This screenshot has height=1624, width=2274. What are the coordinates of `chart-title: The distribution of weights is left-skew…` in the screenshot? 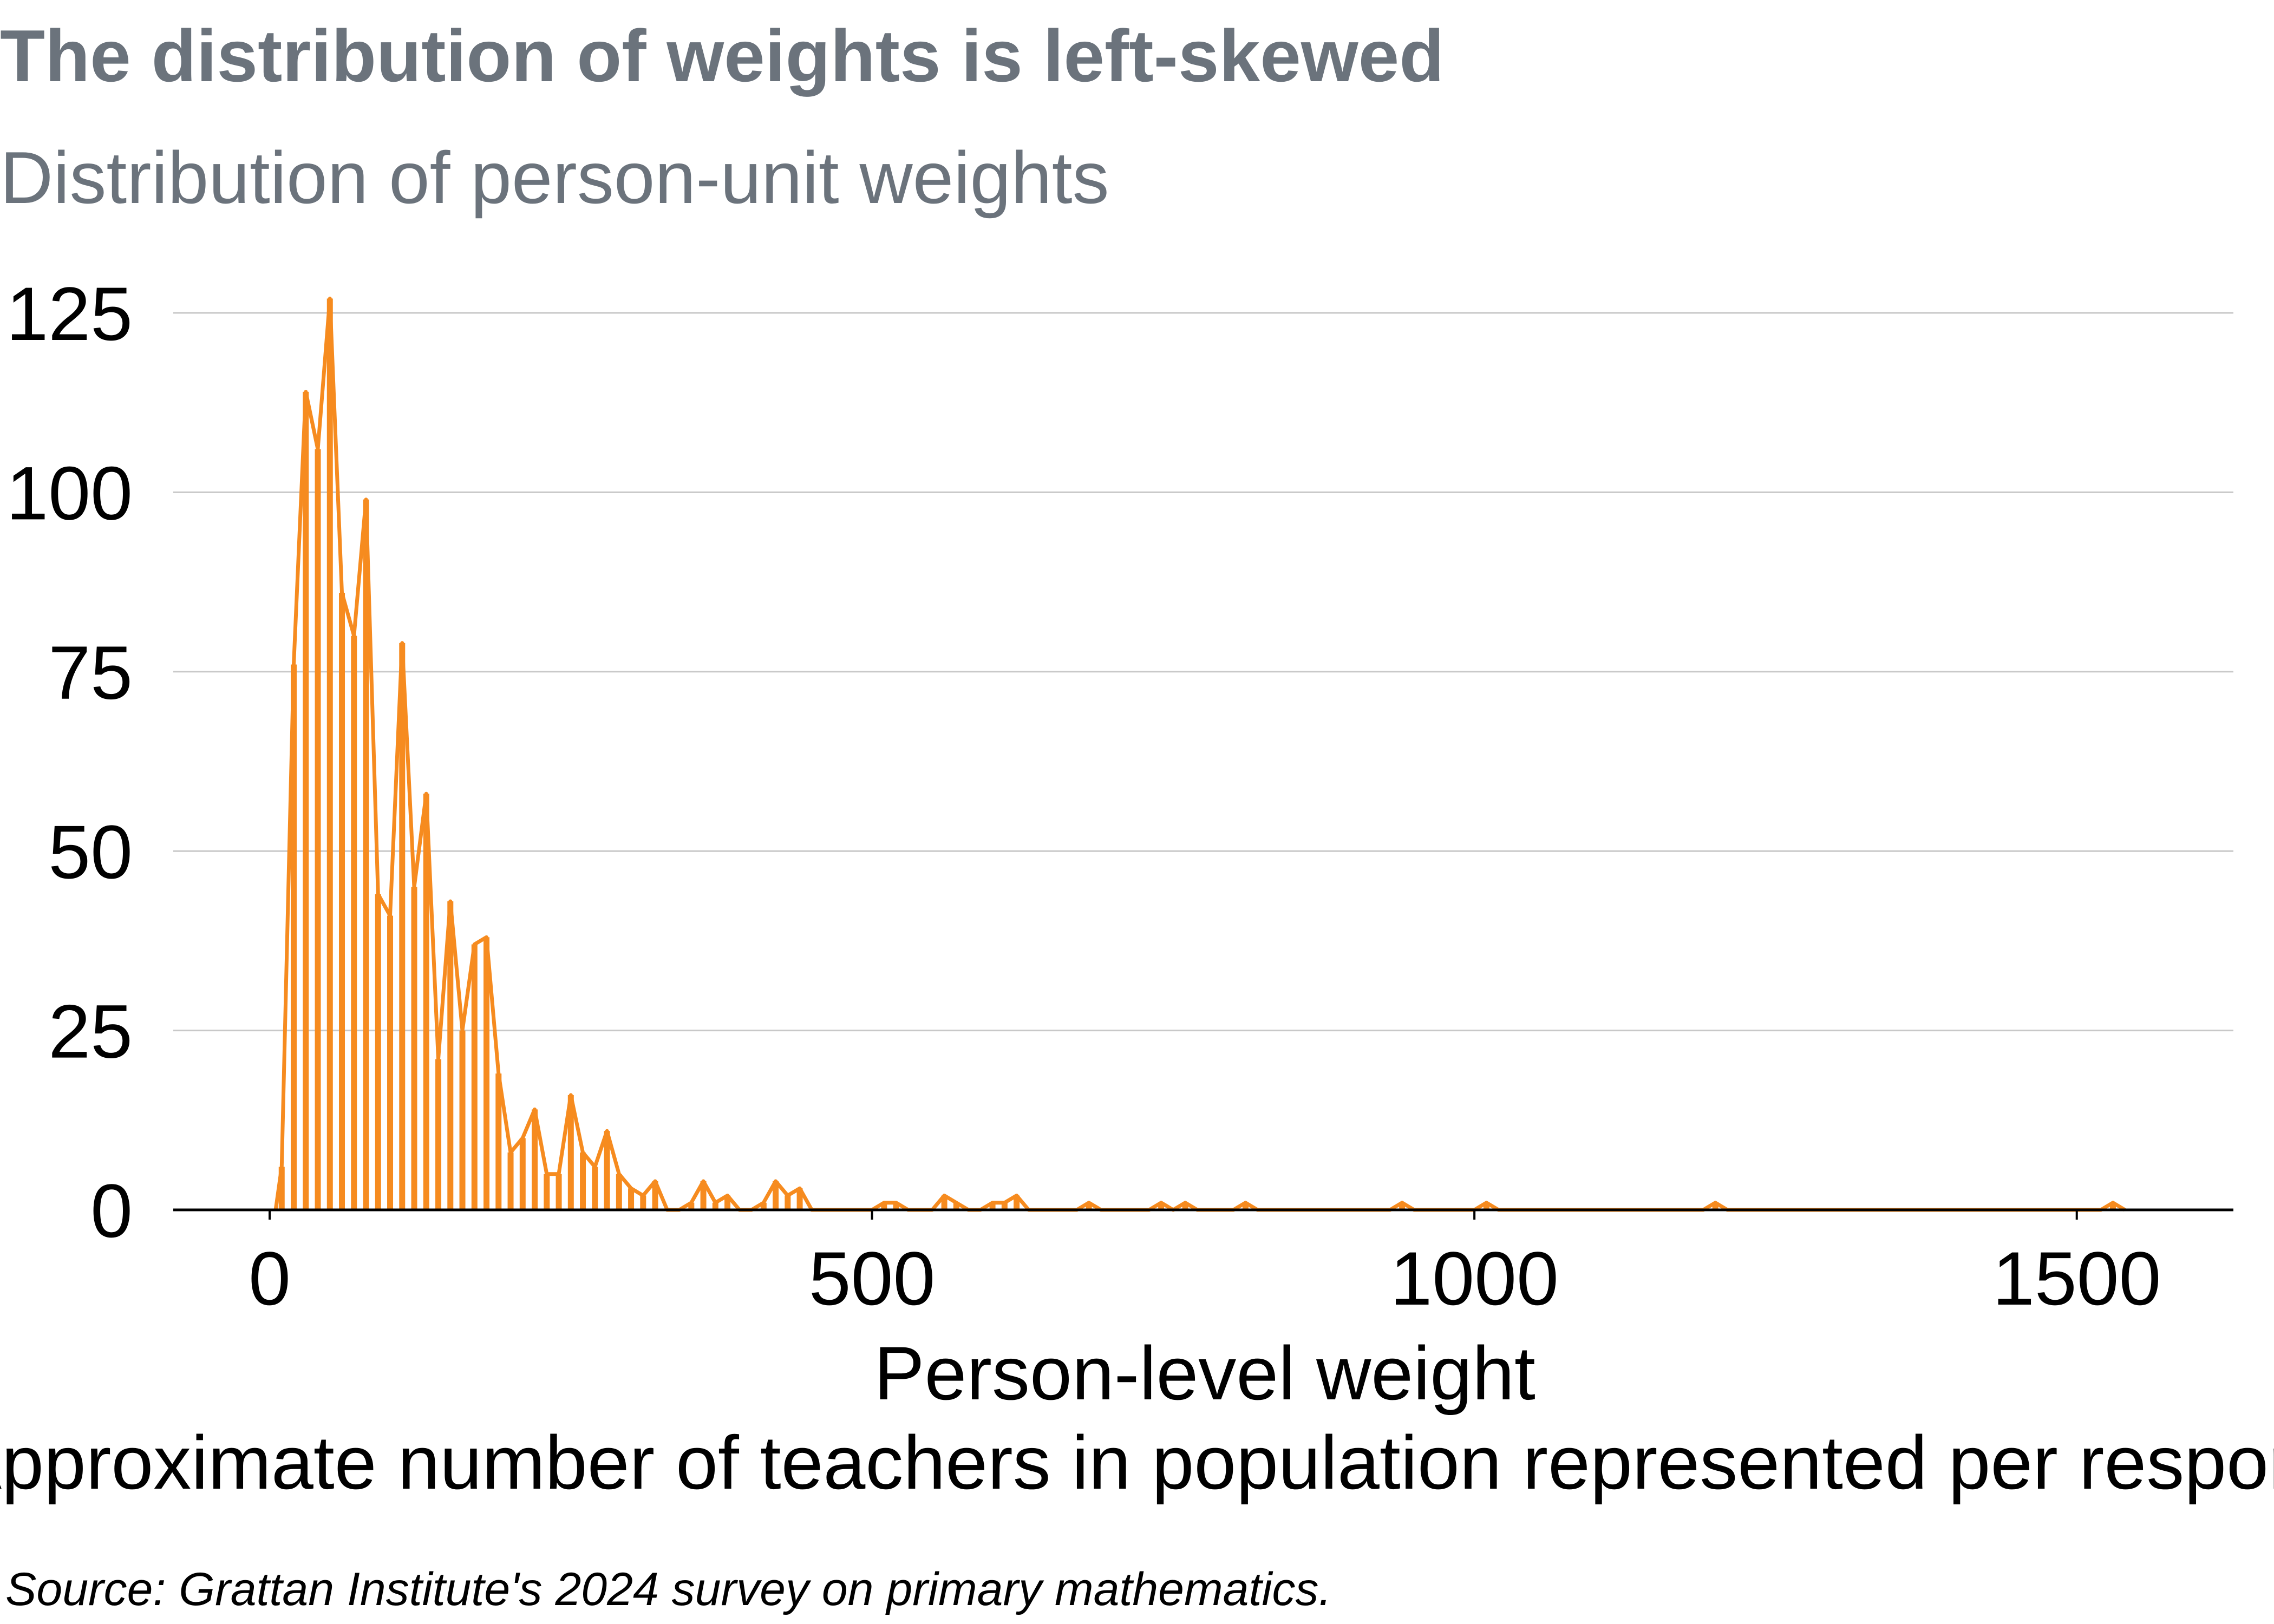 It's located at (722, 56).